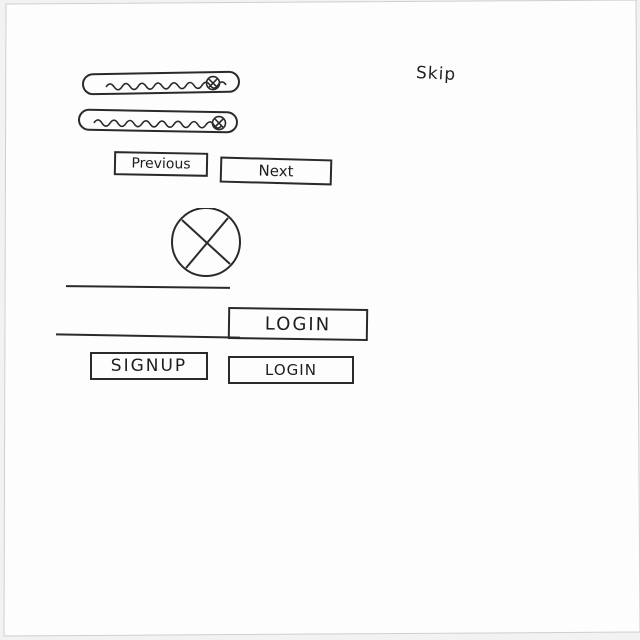 This screenshot has height=640, width=640. Describe the element at coordinates (291, 370) in the screenshot. I see `login-secondary-button: LOGIN` at that location.